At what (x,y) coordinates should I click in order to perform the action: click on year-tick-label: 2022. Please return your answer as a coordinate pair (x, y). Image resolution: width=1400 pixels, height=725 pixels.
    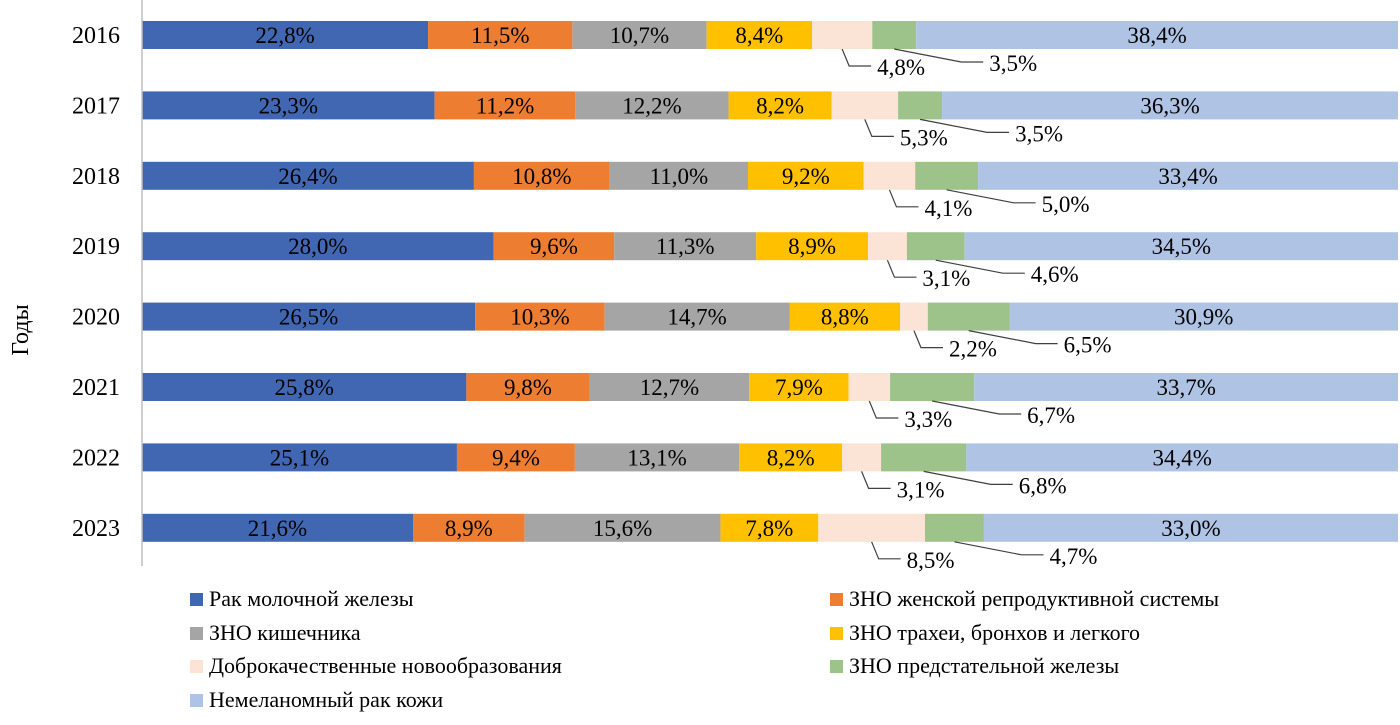
    Looking at the image, I should click on (96, 458).